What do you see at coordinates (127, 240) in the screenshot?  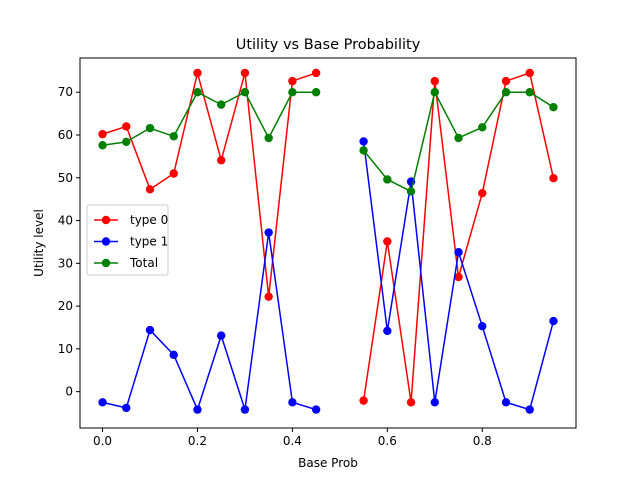 I see `legend: type 0 type 1 Total` at bounding box center [127, 240].